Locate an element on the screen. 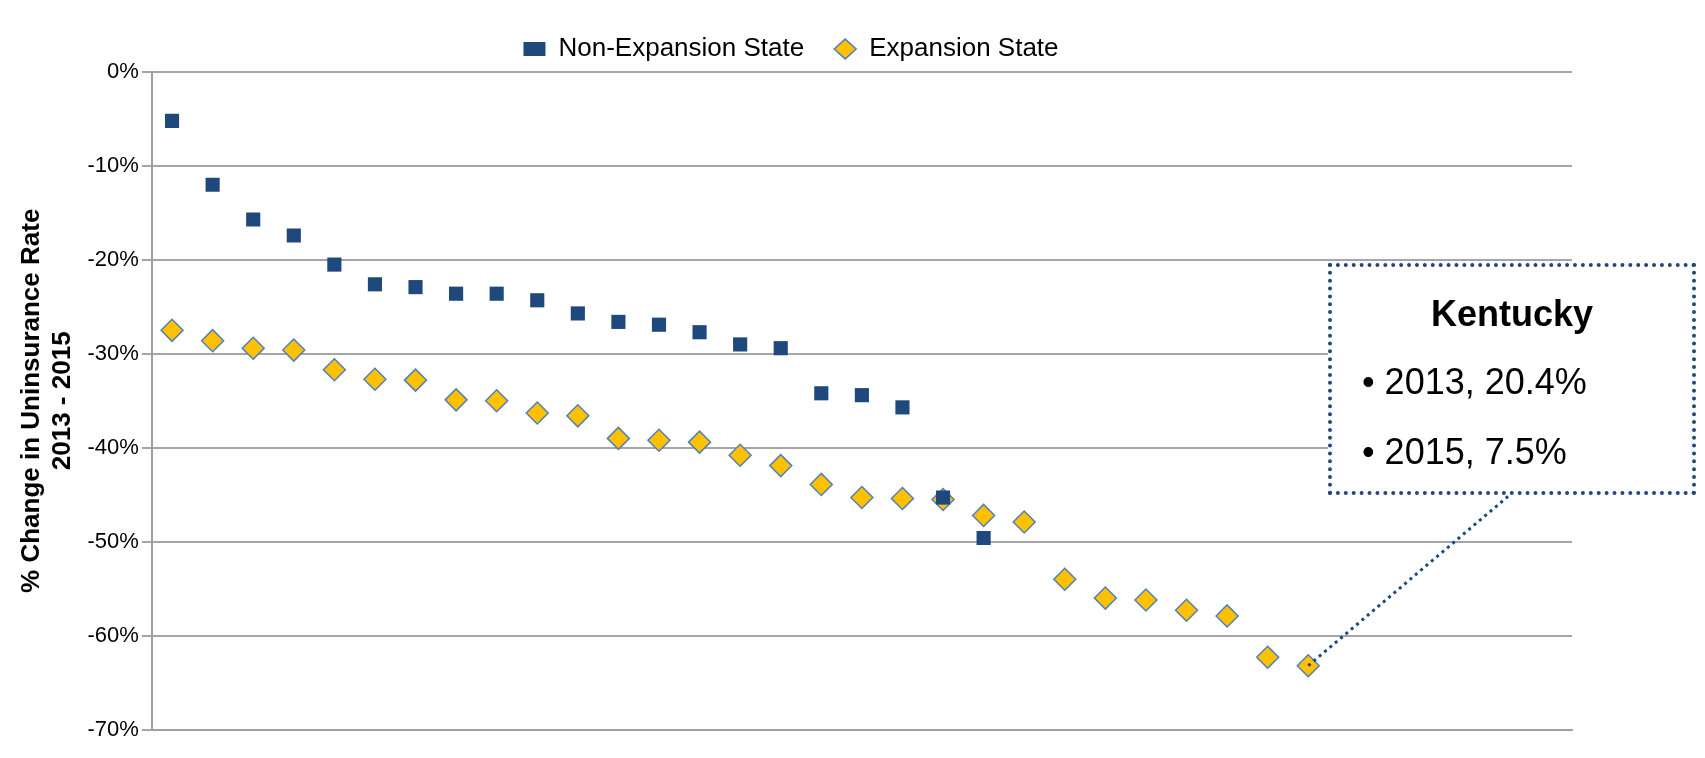 The width and height of the screenshot is (1705, 758). callout-box: Kentucky • 2013, 20.4% • 2015, 7.5% is located at coordinates (1512, 379).